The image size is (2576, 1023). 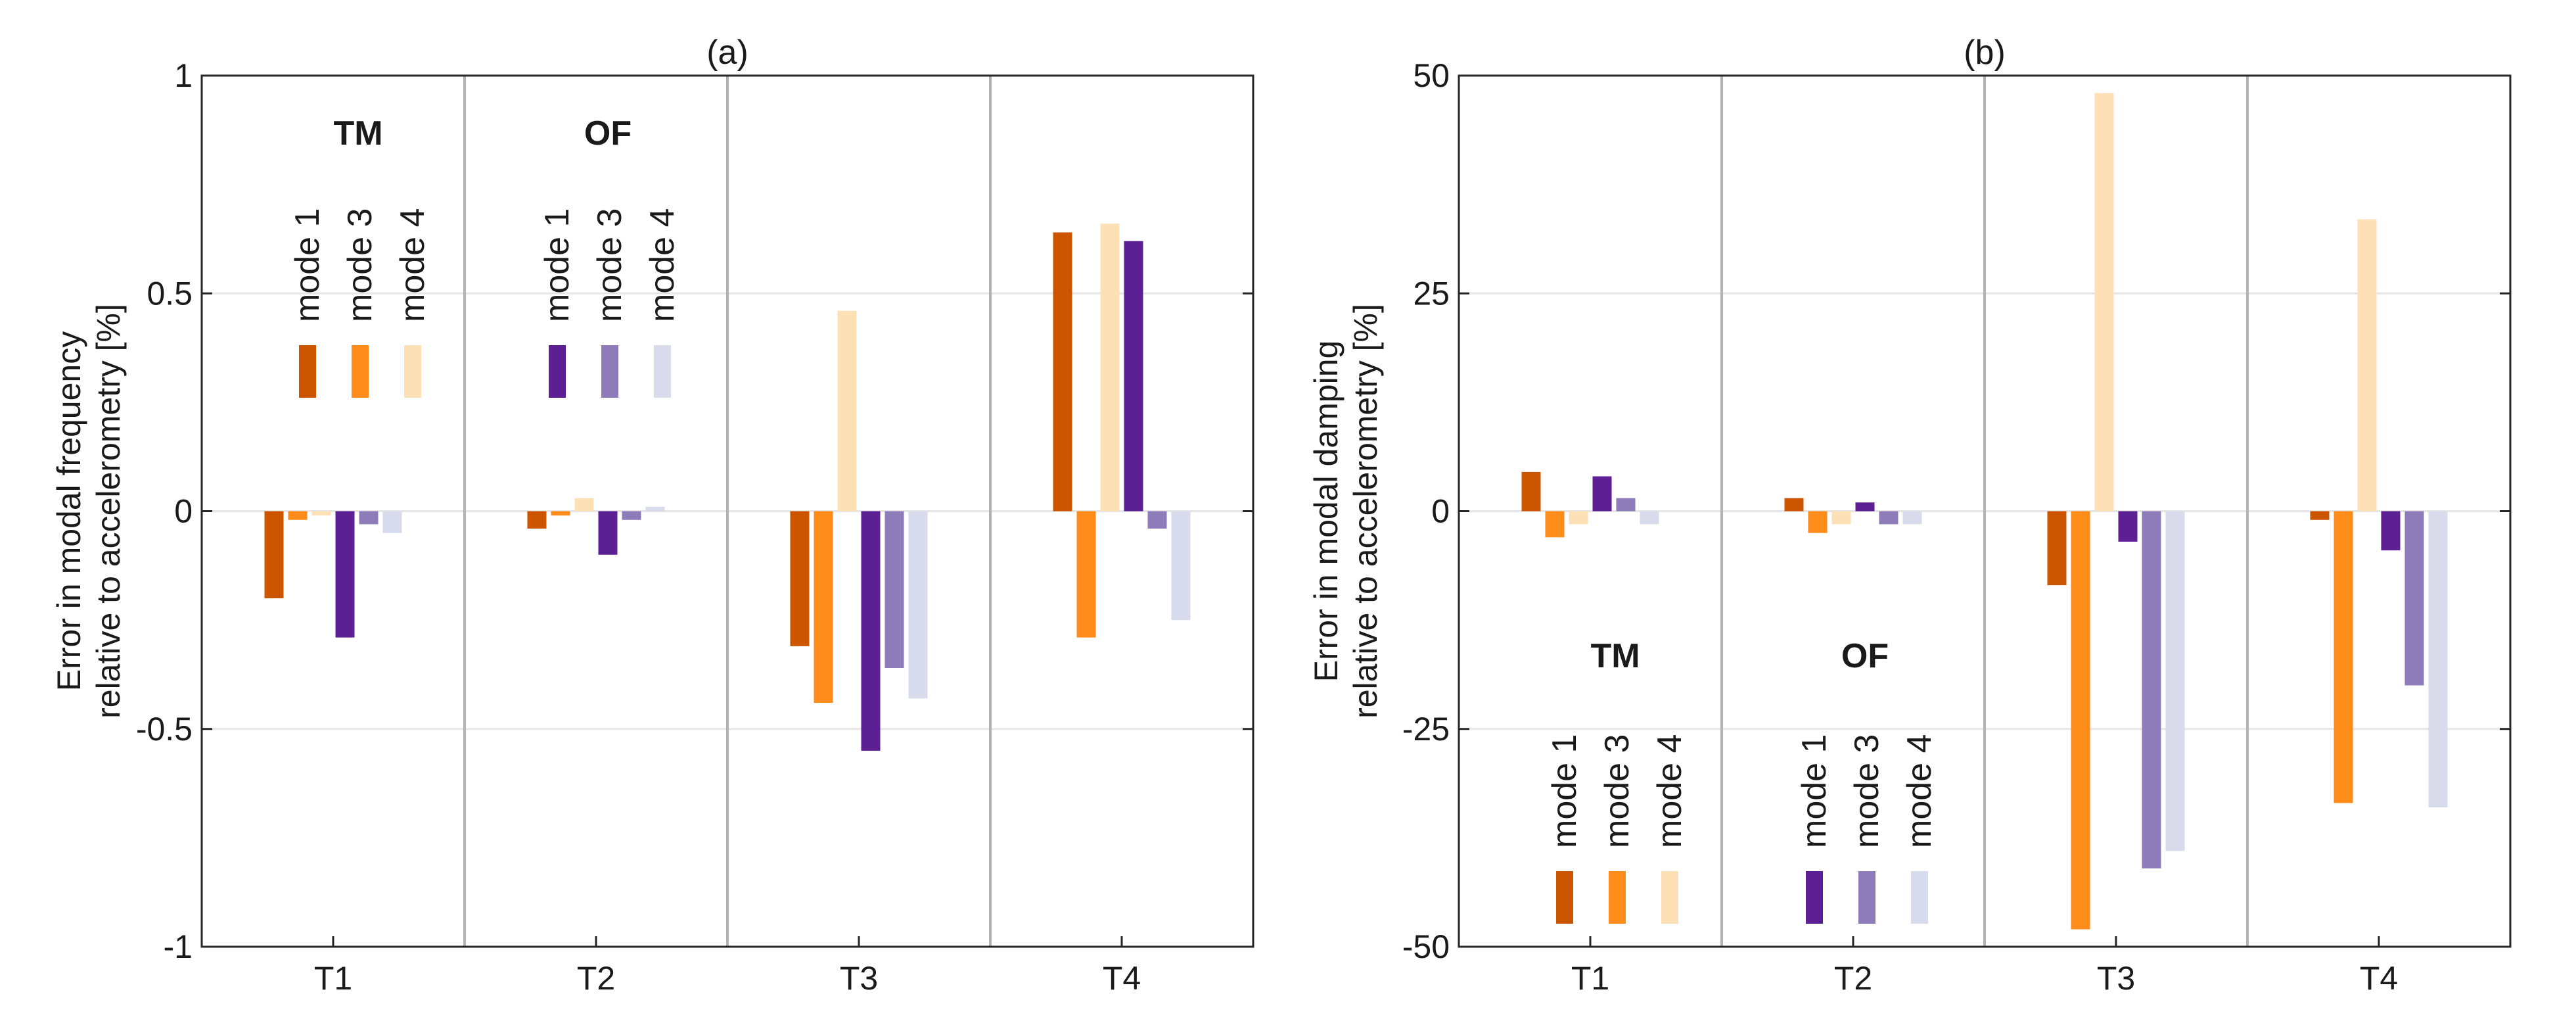 What do you see at coordinates (1426, 729) in the screenshot?
I see `y-tick-label: -25` at bounding box center [1426, 729].